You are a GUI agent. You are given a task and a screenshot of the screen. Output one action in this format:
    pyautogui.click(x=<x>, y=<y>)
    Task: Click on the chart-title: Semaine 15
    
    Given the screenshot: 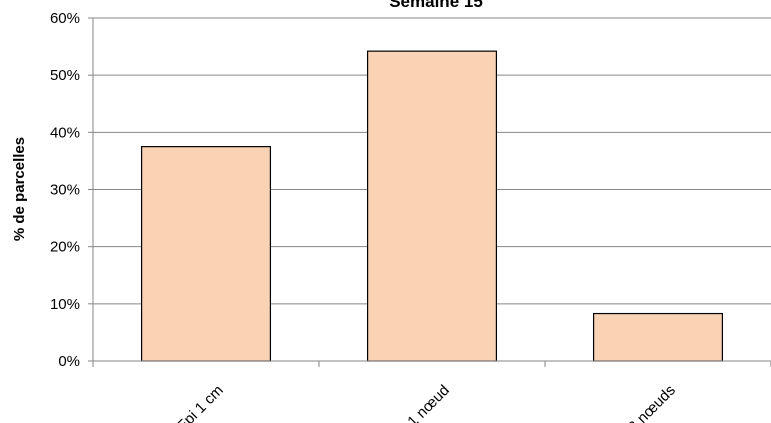 What is the action you would take?
    pyautogui.click(x=436, y=5)
    